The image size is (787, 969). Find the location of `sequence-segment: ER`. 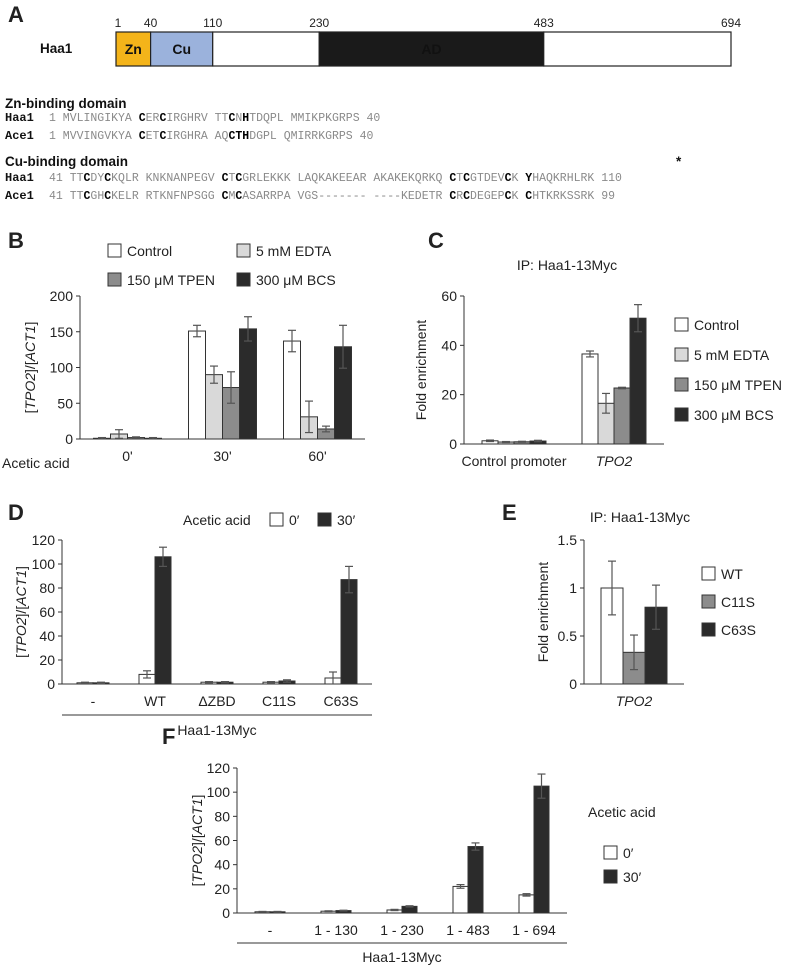

sequence-segment: ER is located at coordinates (153, 118).